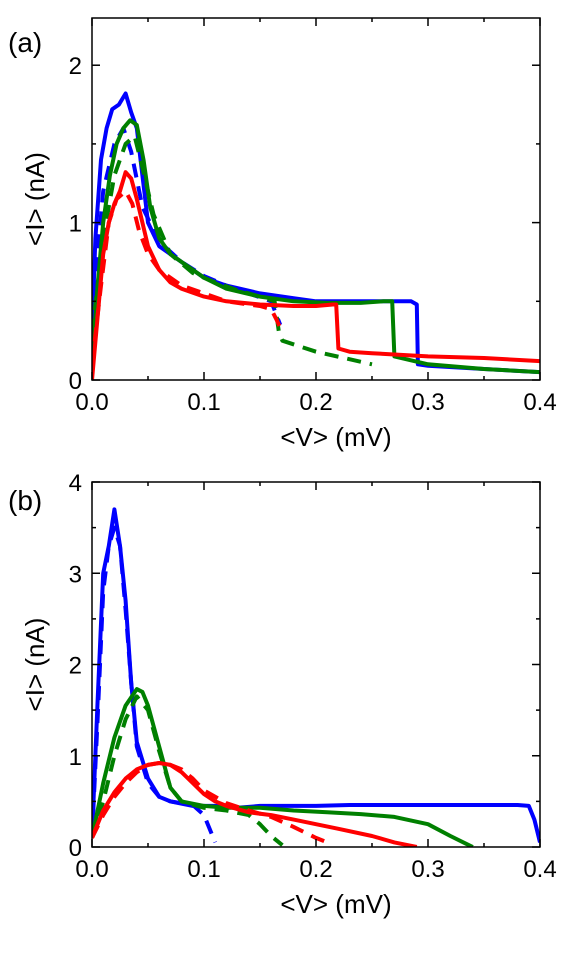 The width and height of the screenshot is (567, 957). Describe the element at coordinates (35, 665) in the screenshot. I see `panel-b-y-axis-title: <I> (nA)` at that location.